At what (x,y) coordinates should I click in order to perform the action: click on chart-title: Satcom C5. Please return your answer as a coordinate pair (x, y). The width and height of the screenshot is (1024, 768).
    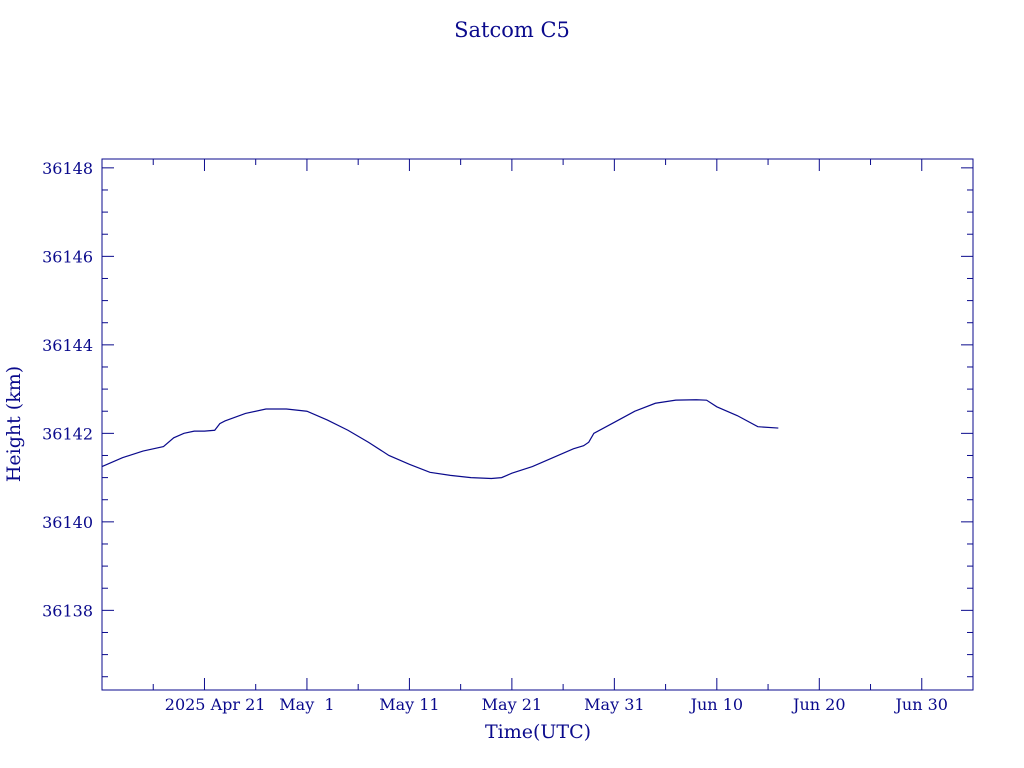
    Looking at the image, I should click on (512, 30).